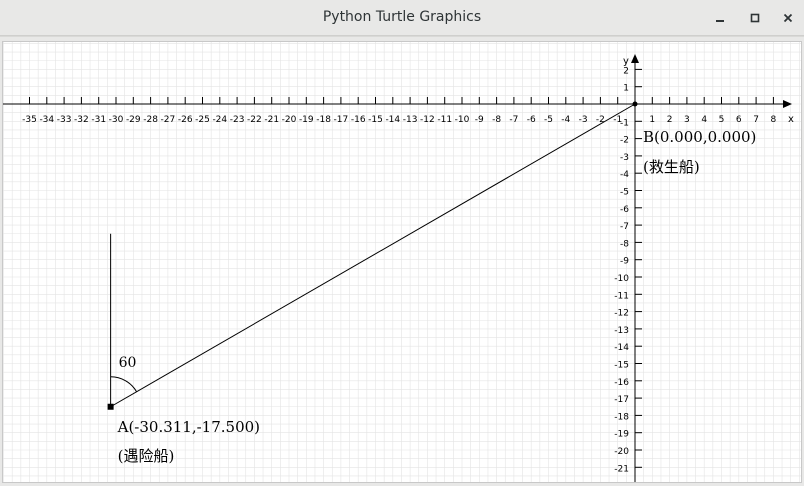 The height and width of the screenshot is (486, 804). I want to click on x-tick-label: -16, so click(358, 120).